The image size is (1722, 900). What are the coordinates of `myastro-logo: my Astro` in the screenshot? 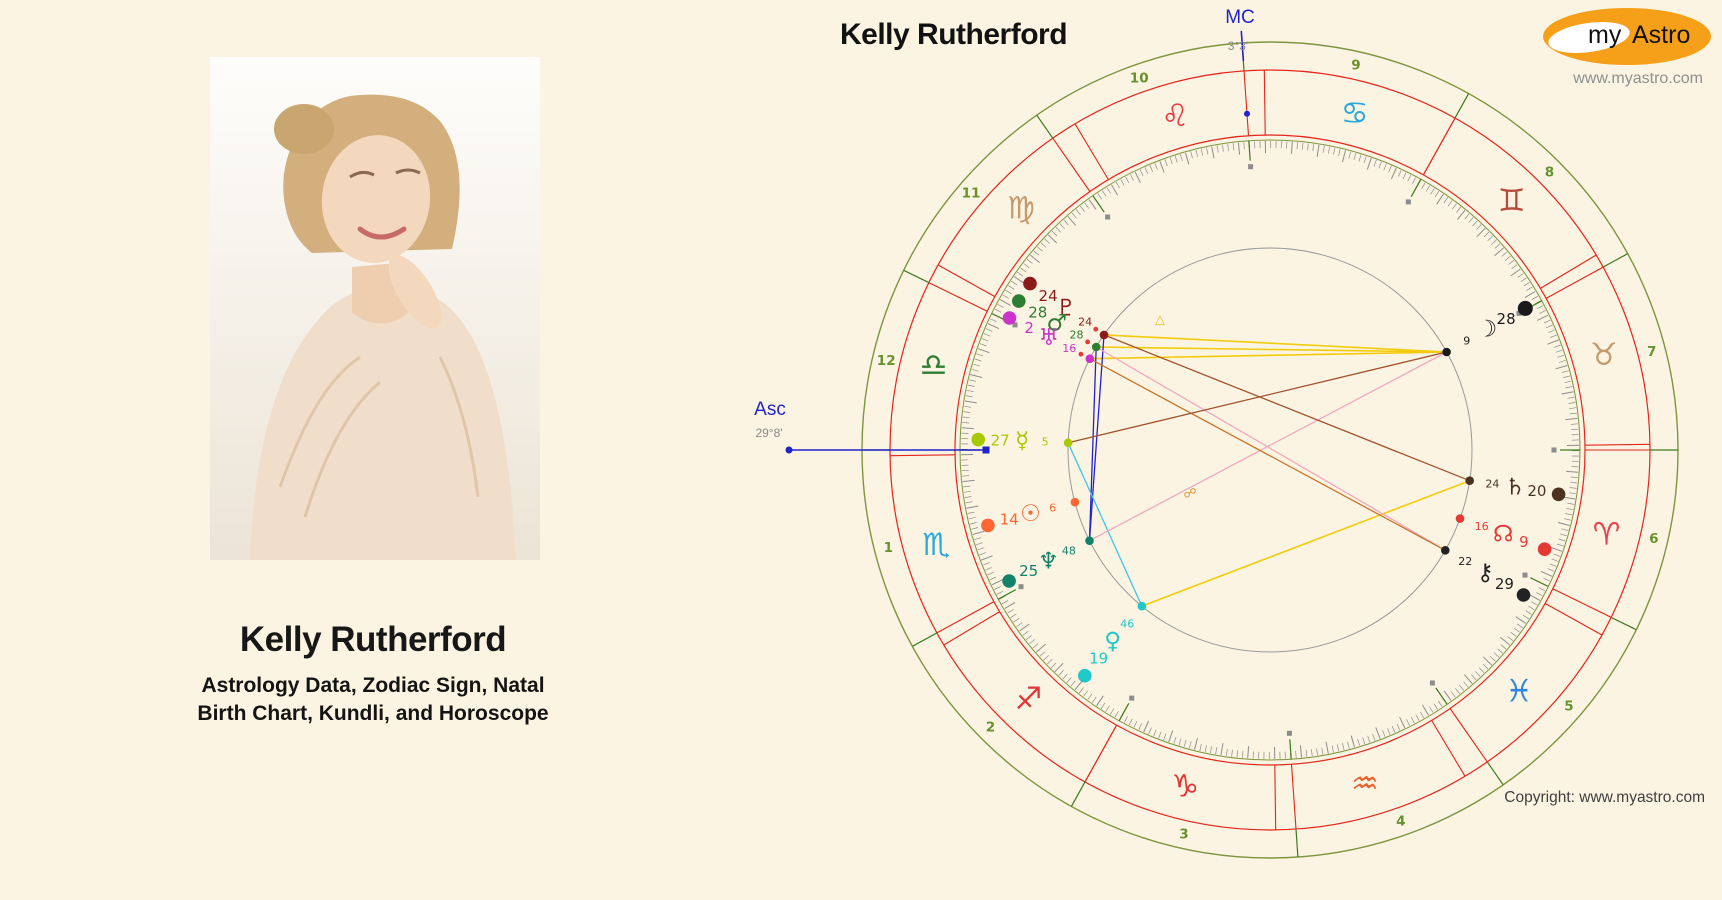 It's located at (1627, 36).